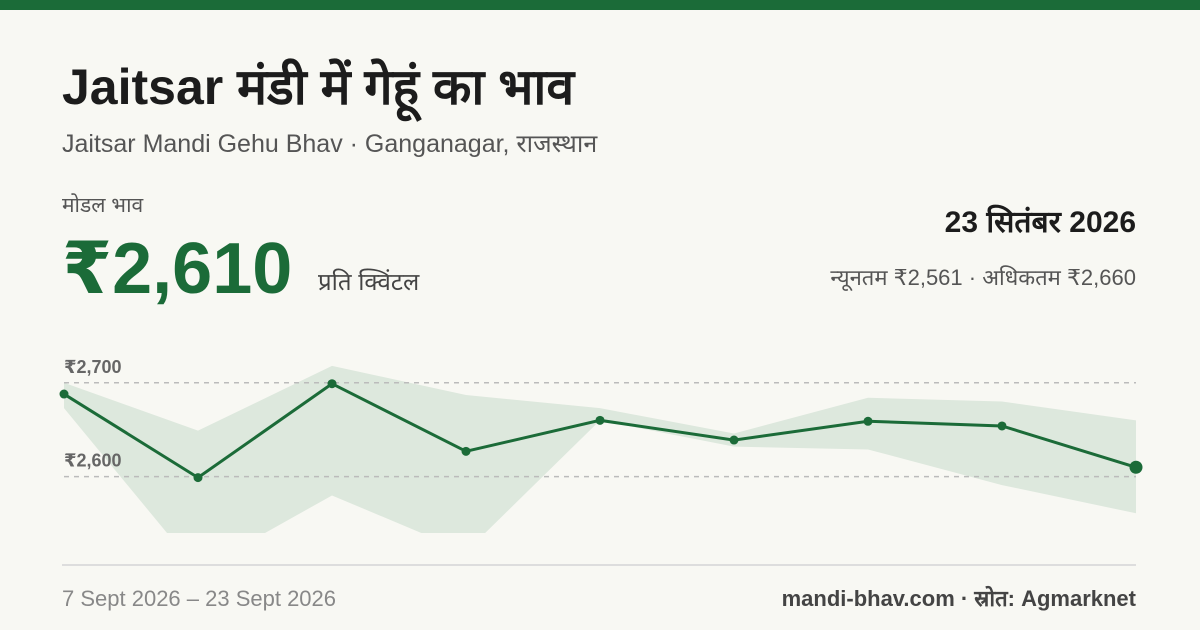  What do you see at coordinates (959, 598) in the screenshot?
I see `footer-source: mandi-bhav.com · स्रोत: Agmarknet` at bounding box center [959, 598].